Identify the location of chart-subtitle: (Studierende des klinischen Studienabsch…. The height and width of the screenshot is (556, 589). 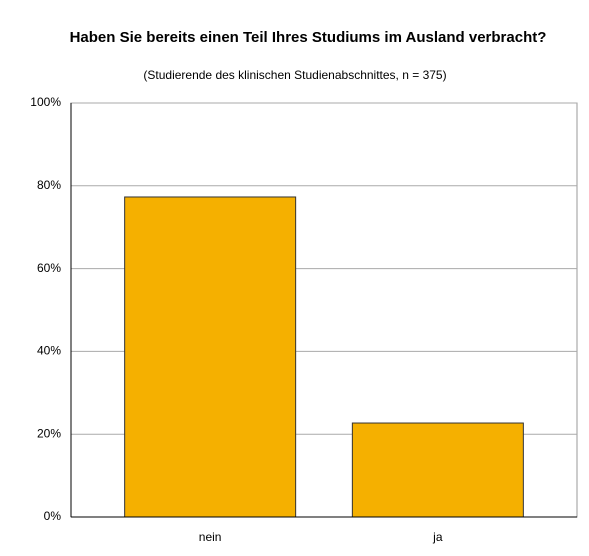
(294, 75).